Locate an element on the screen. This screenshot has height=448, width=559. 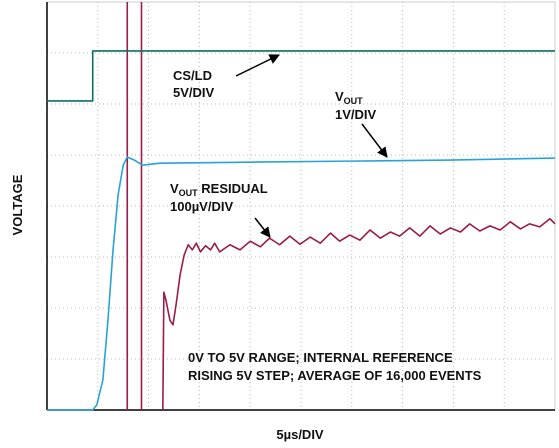
note: RISING 5V STEP; AVERAGE OF 16,000 EVENTS is located at coordinates (335, 375).